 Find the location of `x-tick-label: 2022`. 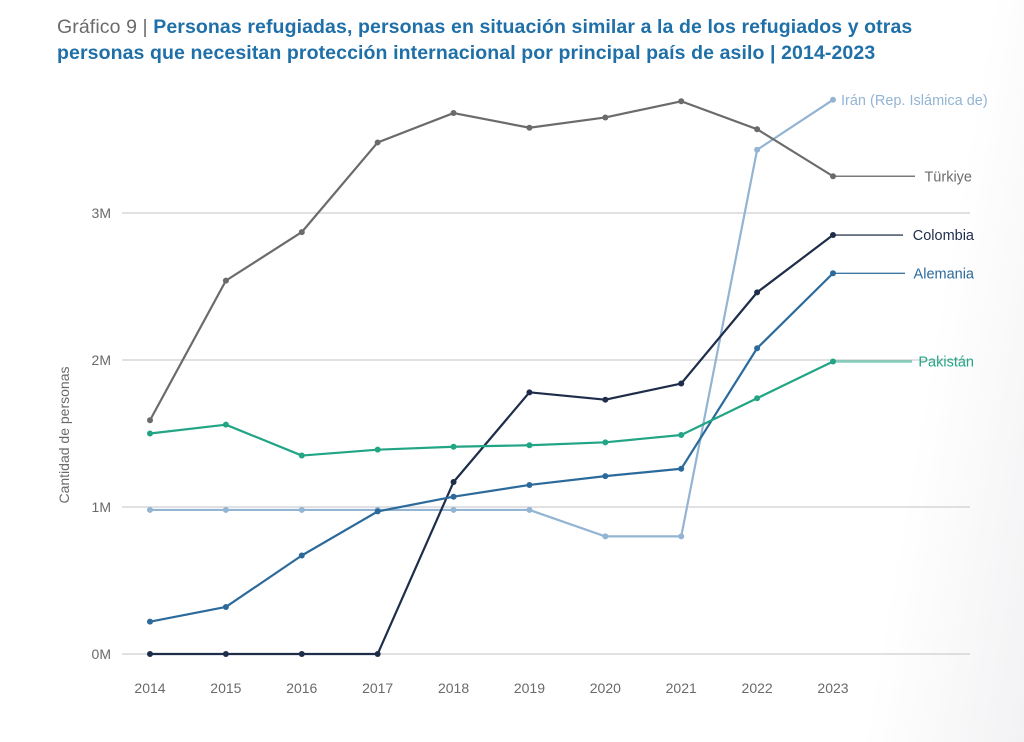

x-tick-label: 2022 is located at coordinates (757, 688).